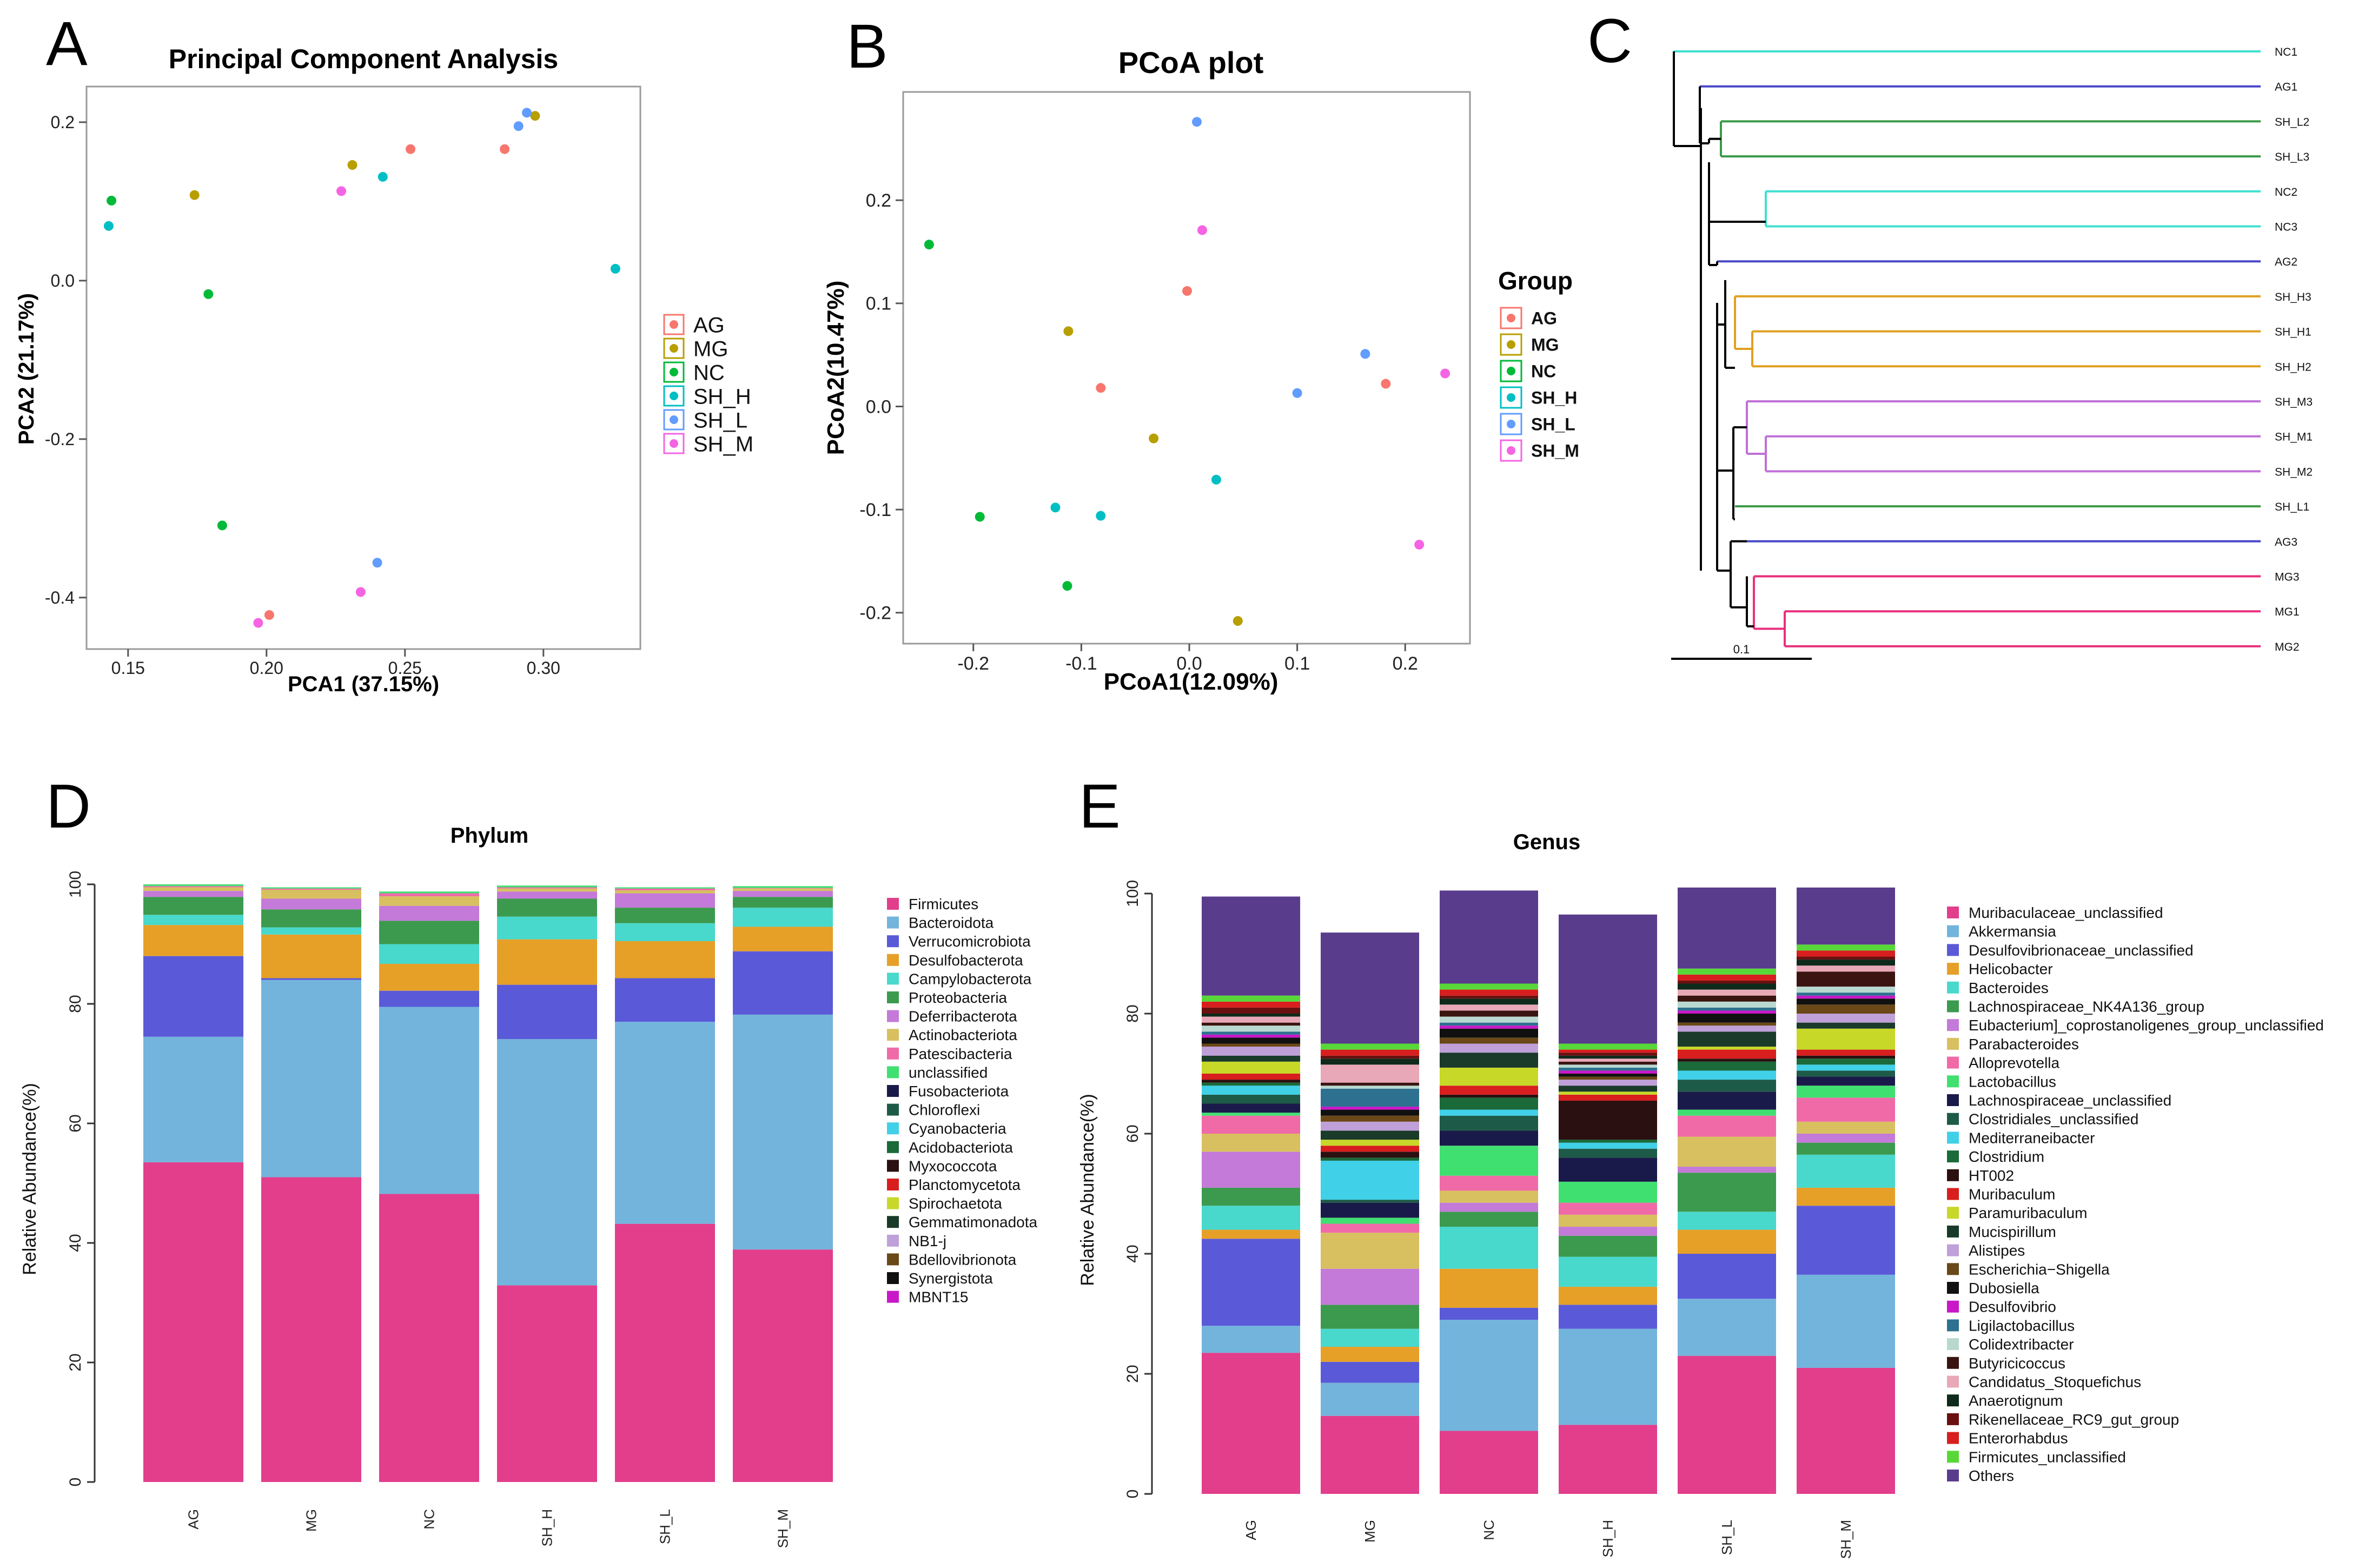 The width and height of the screenshot is (2358, 1568). I want to click on genus-legend-swatch-anaerotignum, so click(1953, 1400).